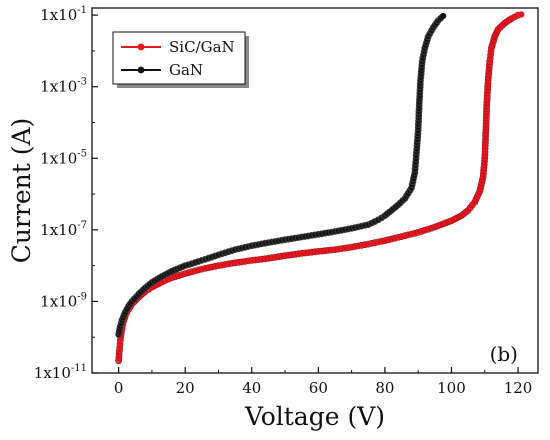 The width and height of the screenshot is (550, 440). What do you see at coordinates (251, 388) in the screenshot?
I see `x-tick-label: 40` at bounding box center [251, 388].